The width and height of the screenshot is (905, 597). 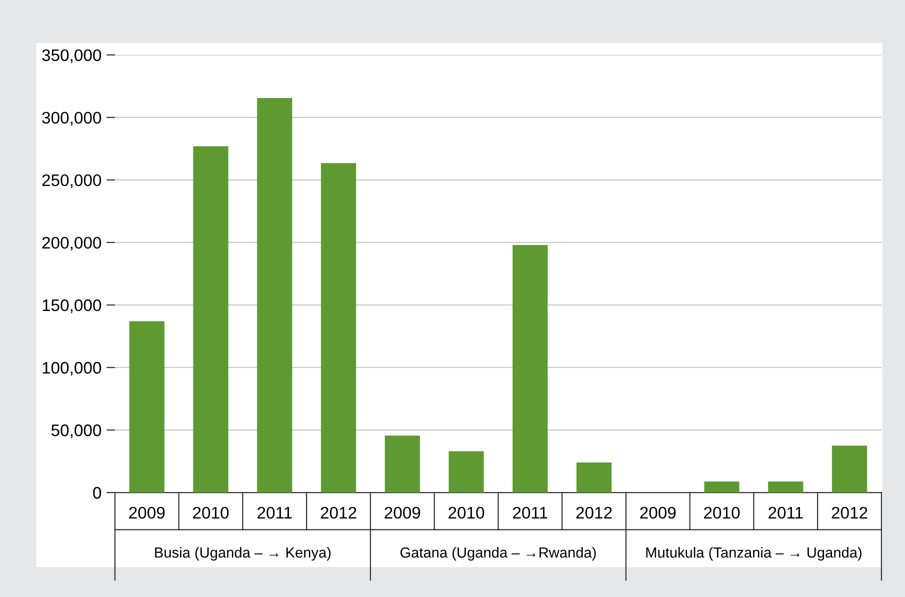 I want to click on text: Mutukula (Tanzania – → Uganda), so click(x=754, y=553).